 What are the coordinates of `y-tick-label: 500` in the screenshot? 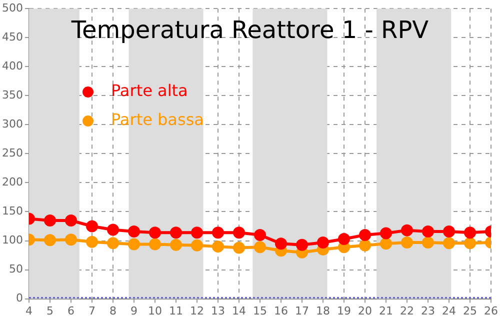 It's located at (12, 7).